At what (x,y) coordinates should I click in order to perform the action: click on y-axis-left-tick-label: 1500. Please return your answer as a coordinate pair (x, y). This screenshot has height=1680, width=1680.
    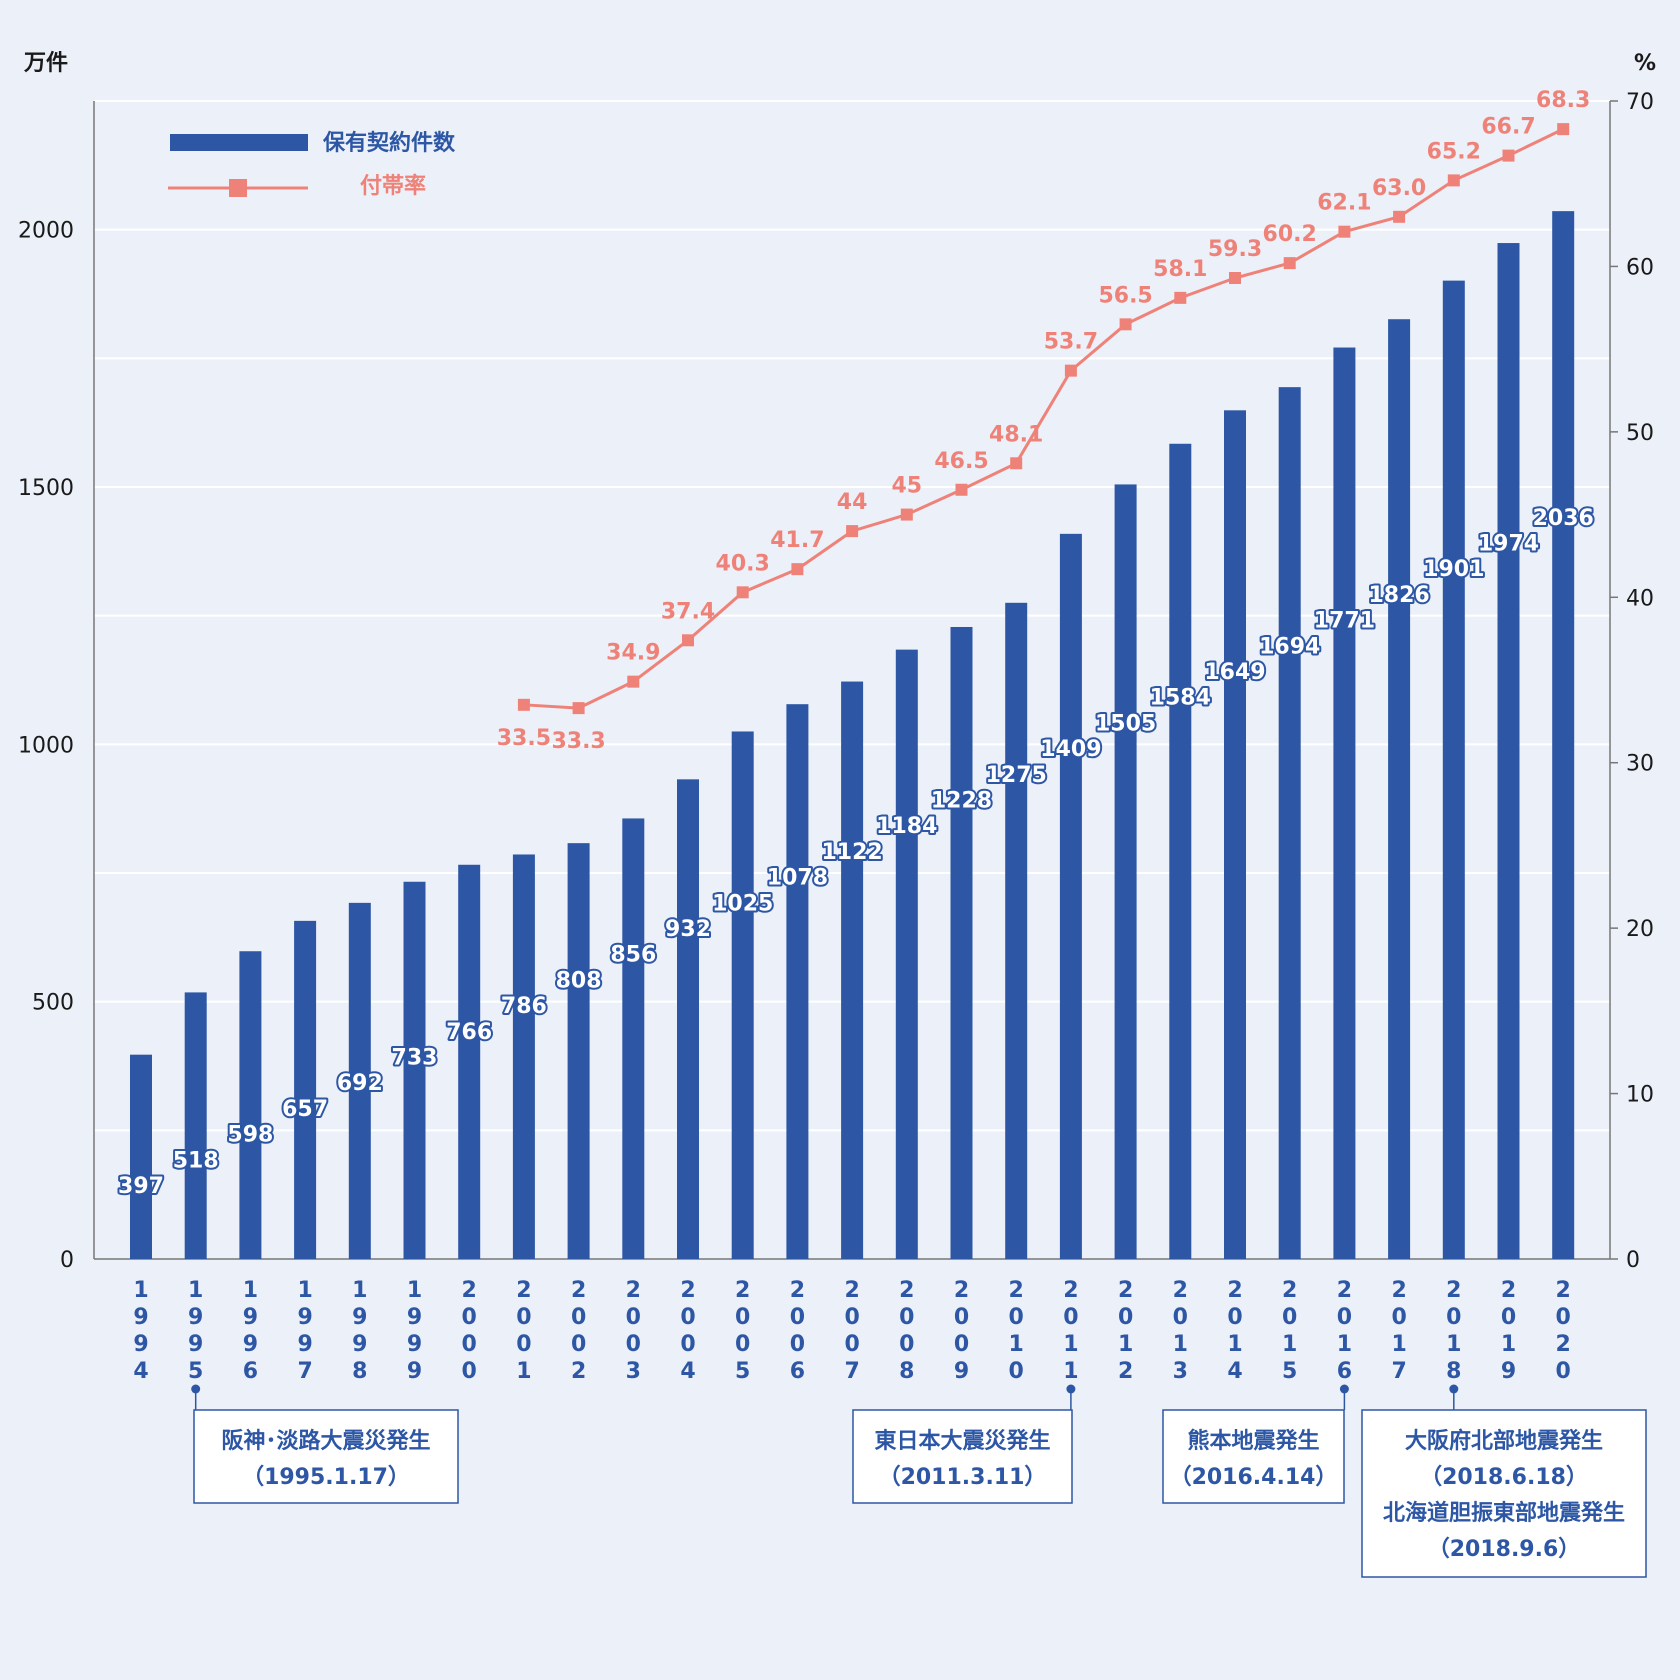
    Looking at the image, I should click on (46, 488).